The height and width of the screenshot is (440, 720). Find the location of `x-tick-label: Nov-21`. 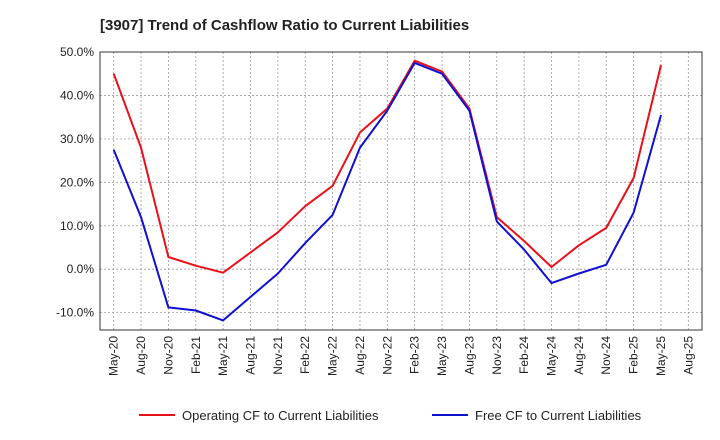

x-tick-label: Nov-21 is located at coordinates (278, 355).